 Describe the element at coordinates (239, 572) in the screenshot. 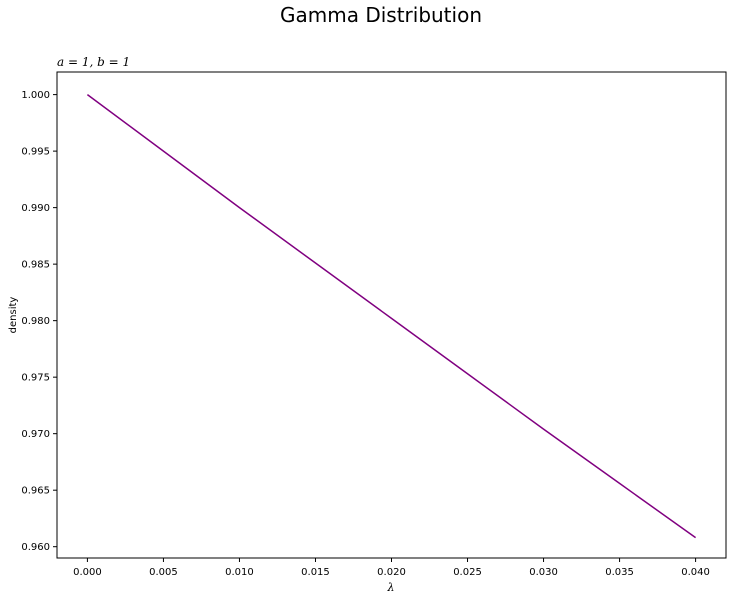

I see `x-tick-label: 0.010` at that location.